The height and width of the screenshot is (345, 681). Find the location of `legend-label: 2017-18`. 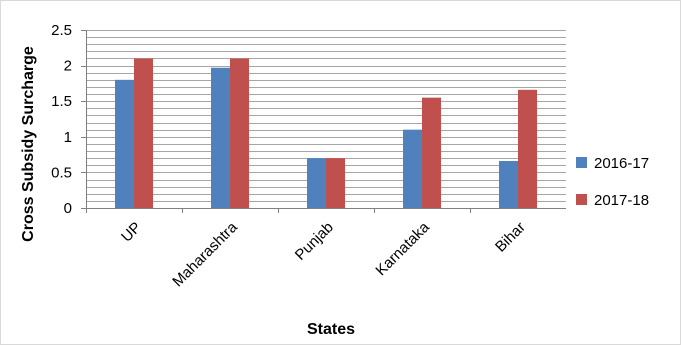

legend-label: 2017-18 is located at coordinates (621, 200).